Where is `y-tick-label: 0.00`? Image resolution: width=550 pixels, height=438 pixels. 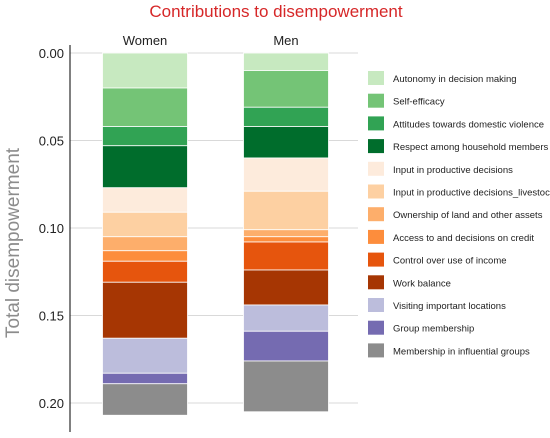 y-tick-label: 0.00 is located at coordinates (51, 53).